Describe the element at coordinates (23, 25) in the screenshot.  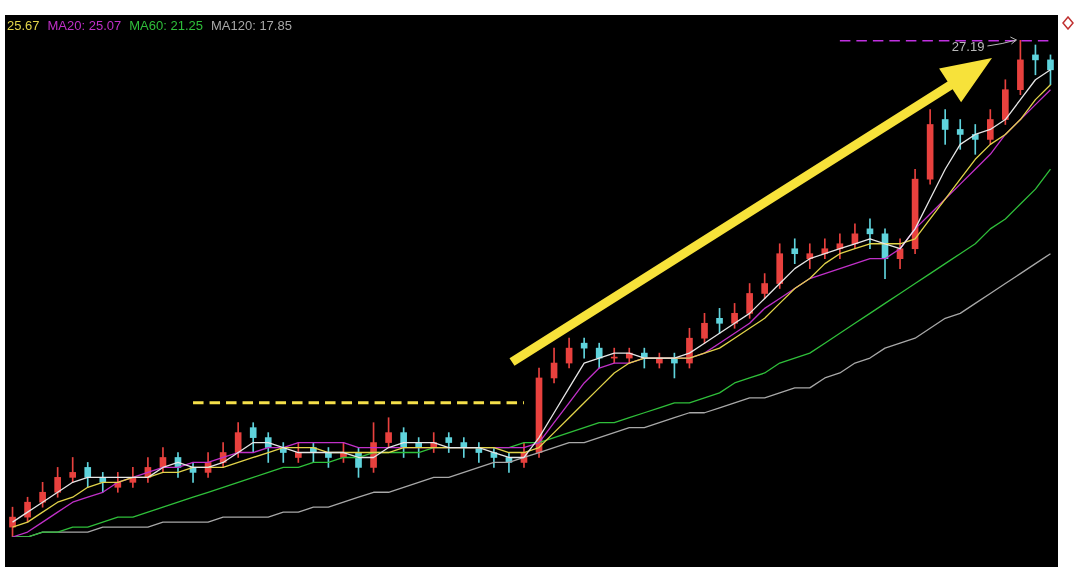
I see `text: 25.67` at that location.